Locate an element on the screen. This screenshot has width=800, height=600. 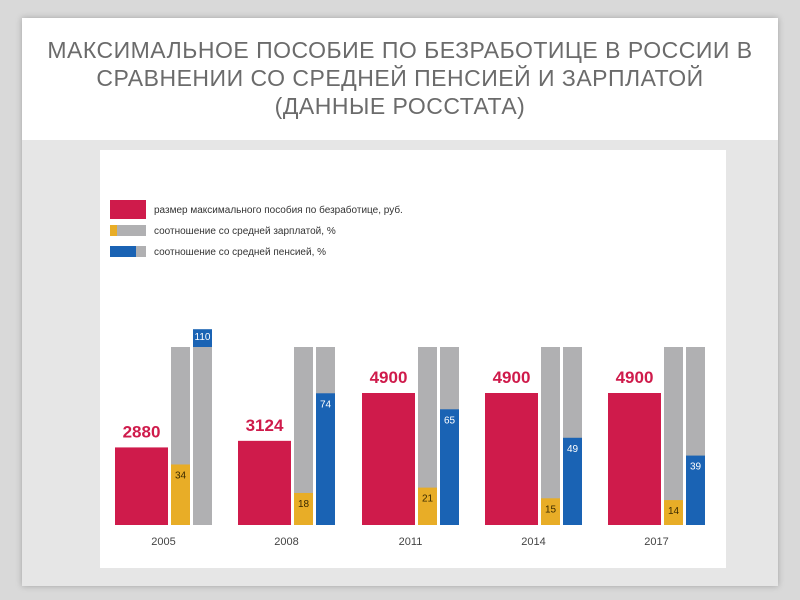
bar-benefit-2005 is located at coordinates (141, 486).